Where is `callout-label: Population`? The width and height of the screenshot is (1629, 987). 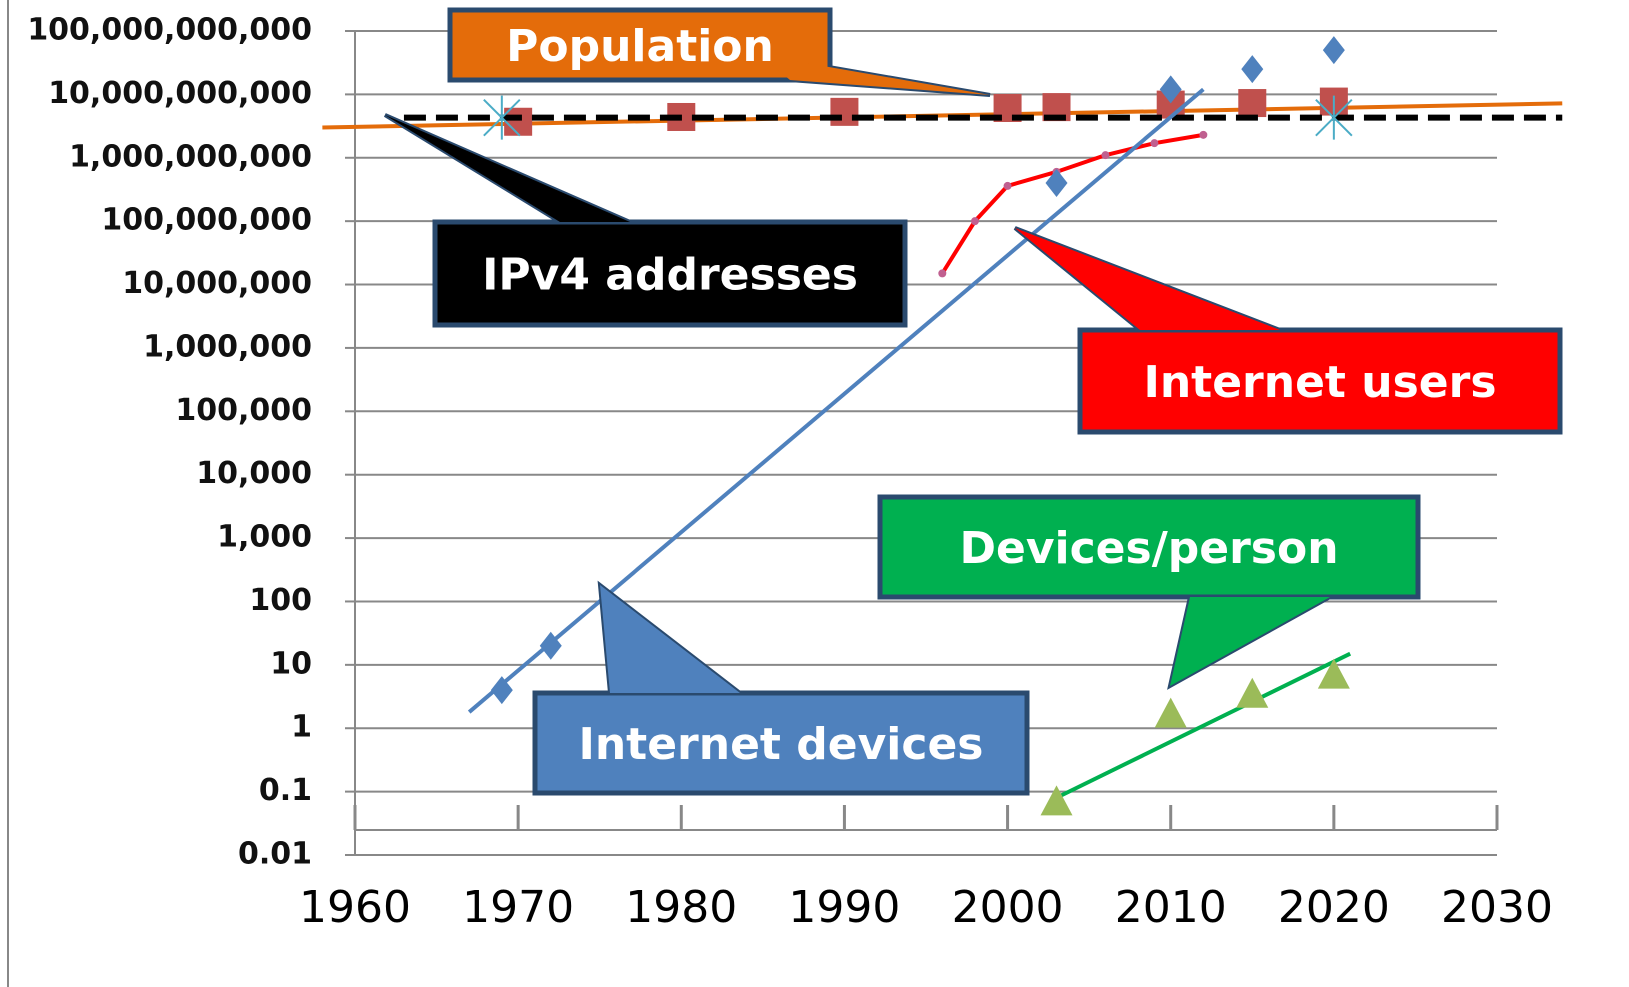
callout-label: Population is located at coordinates (640, 46).